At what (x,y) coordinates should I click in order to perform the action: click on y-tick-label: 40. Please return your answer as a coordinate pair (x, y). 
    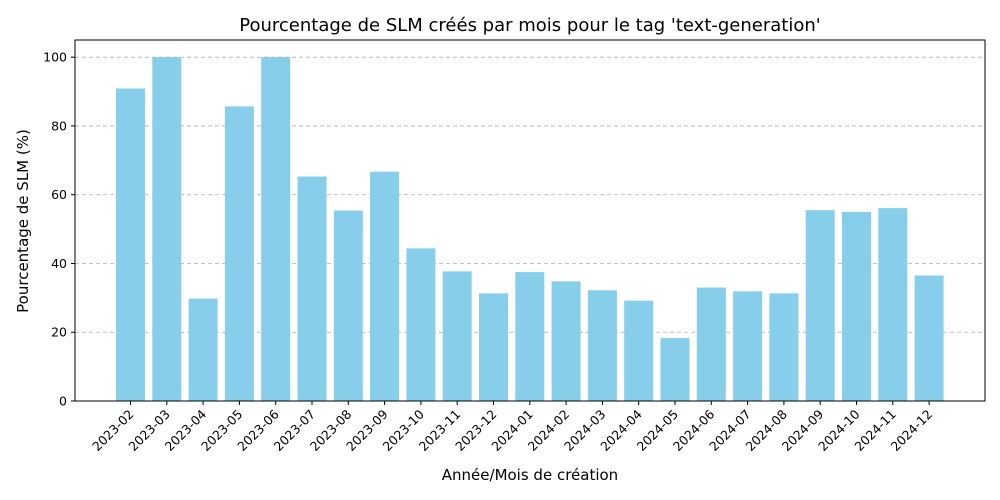
    Looking at the image, I should click on (59, 263).